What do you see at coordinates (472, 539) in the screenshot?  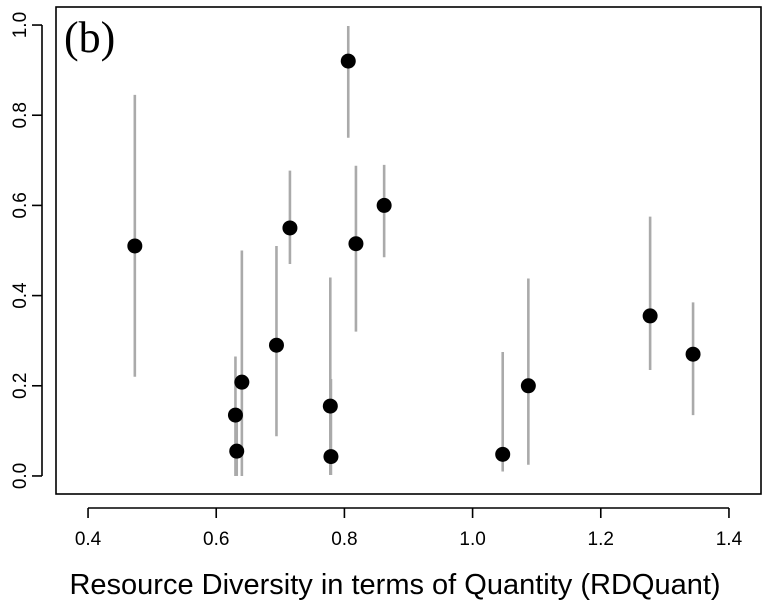 I see `x-tick-label: 1.0` at bounding box center [472, 539].